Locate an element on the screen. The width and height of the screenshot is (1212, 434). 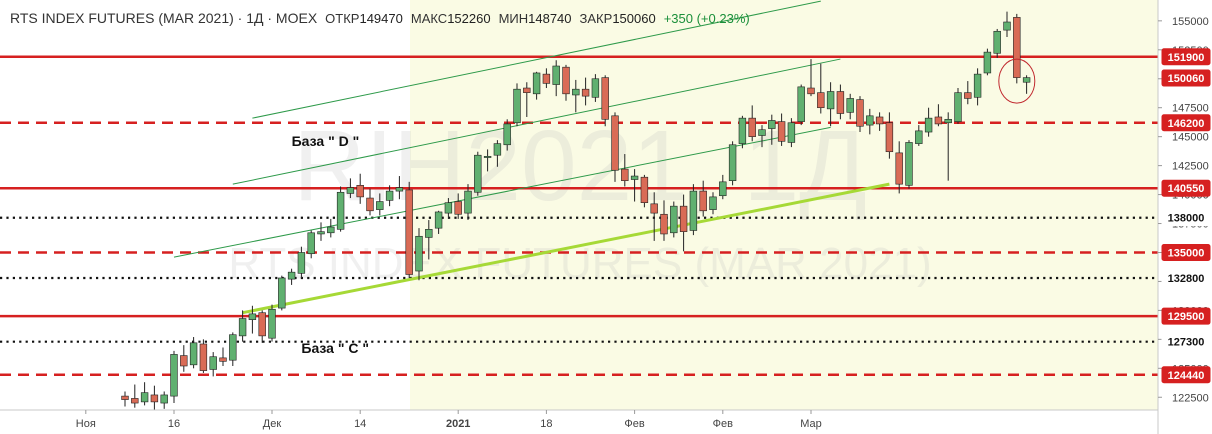
level-tag-135000: 135000 is located at coordinates (1186, 252).